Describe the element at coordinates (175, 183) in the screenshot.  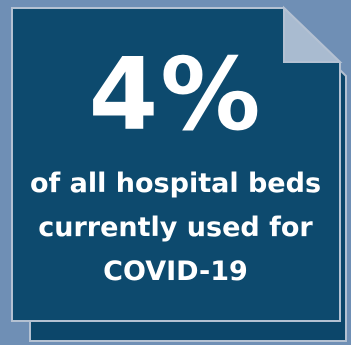
I see `caption-line-1: of all hospital beds` at that location.